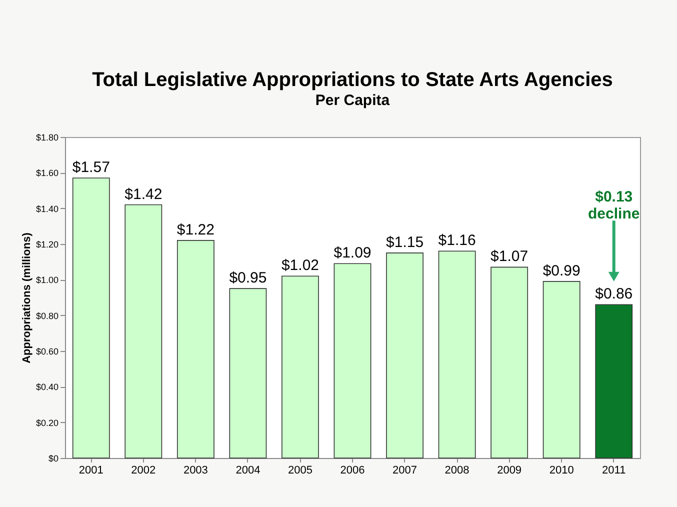 The image size is (677, 507). What do you see at coordinates (47, 173) in the screenshot?
I see `y-tick-label: $1.60` at bounding box center [47, 173].